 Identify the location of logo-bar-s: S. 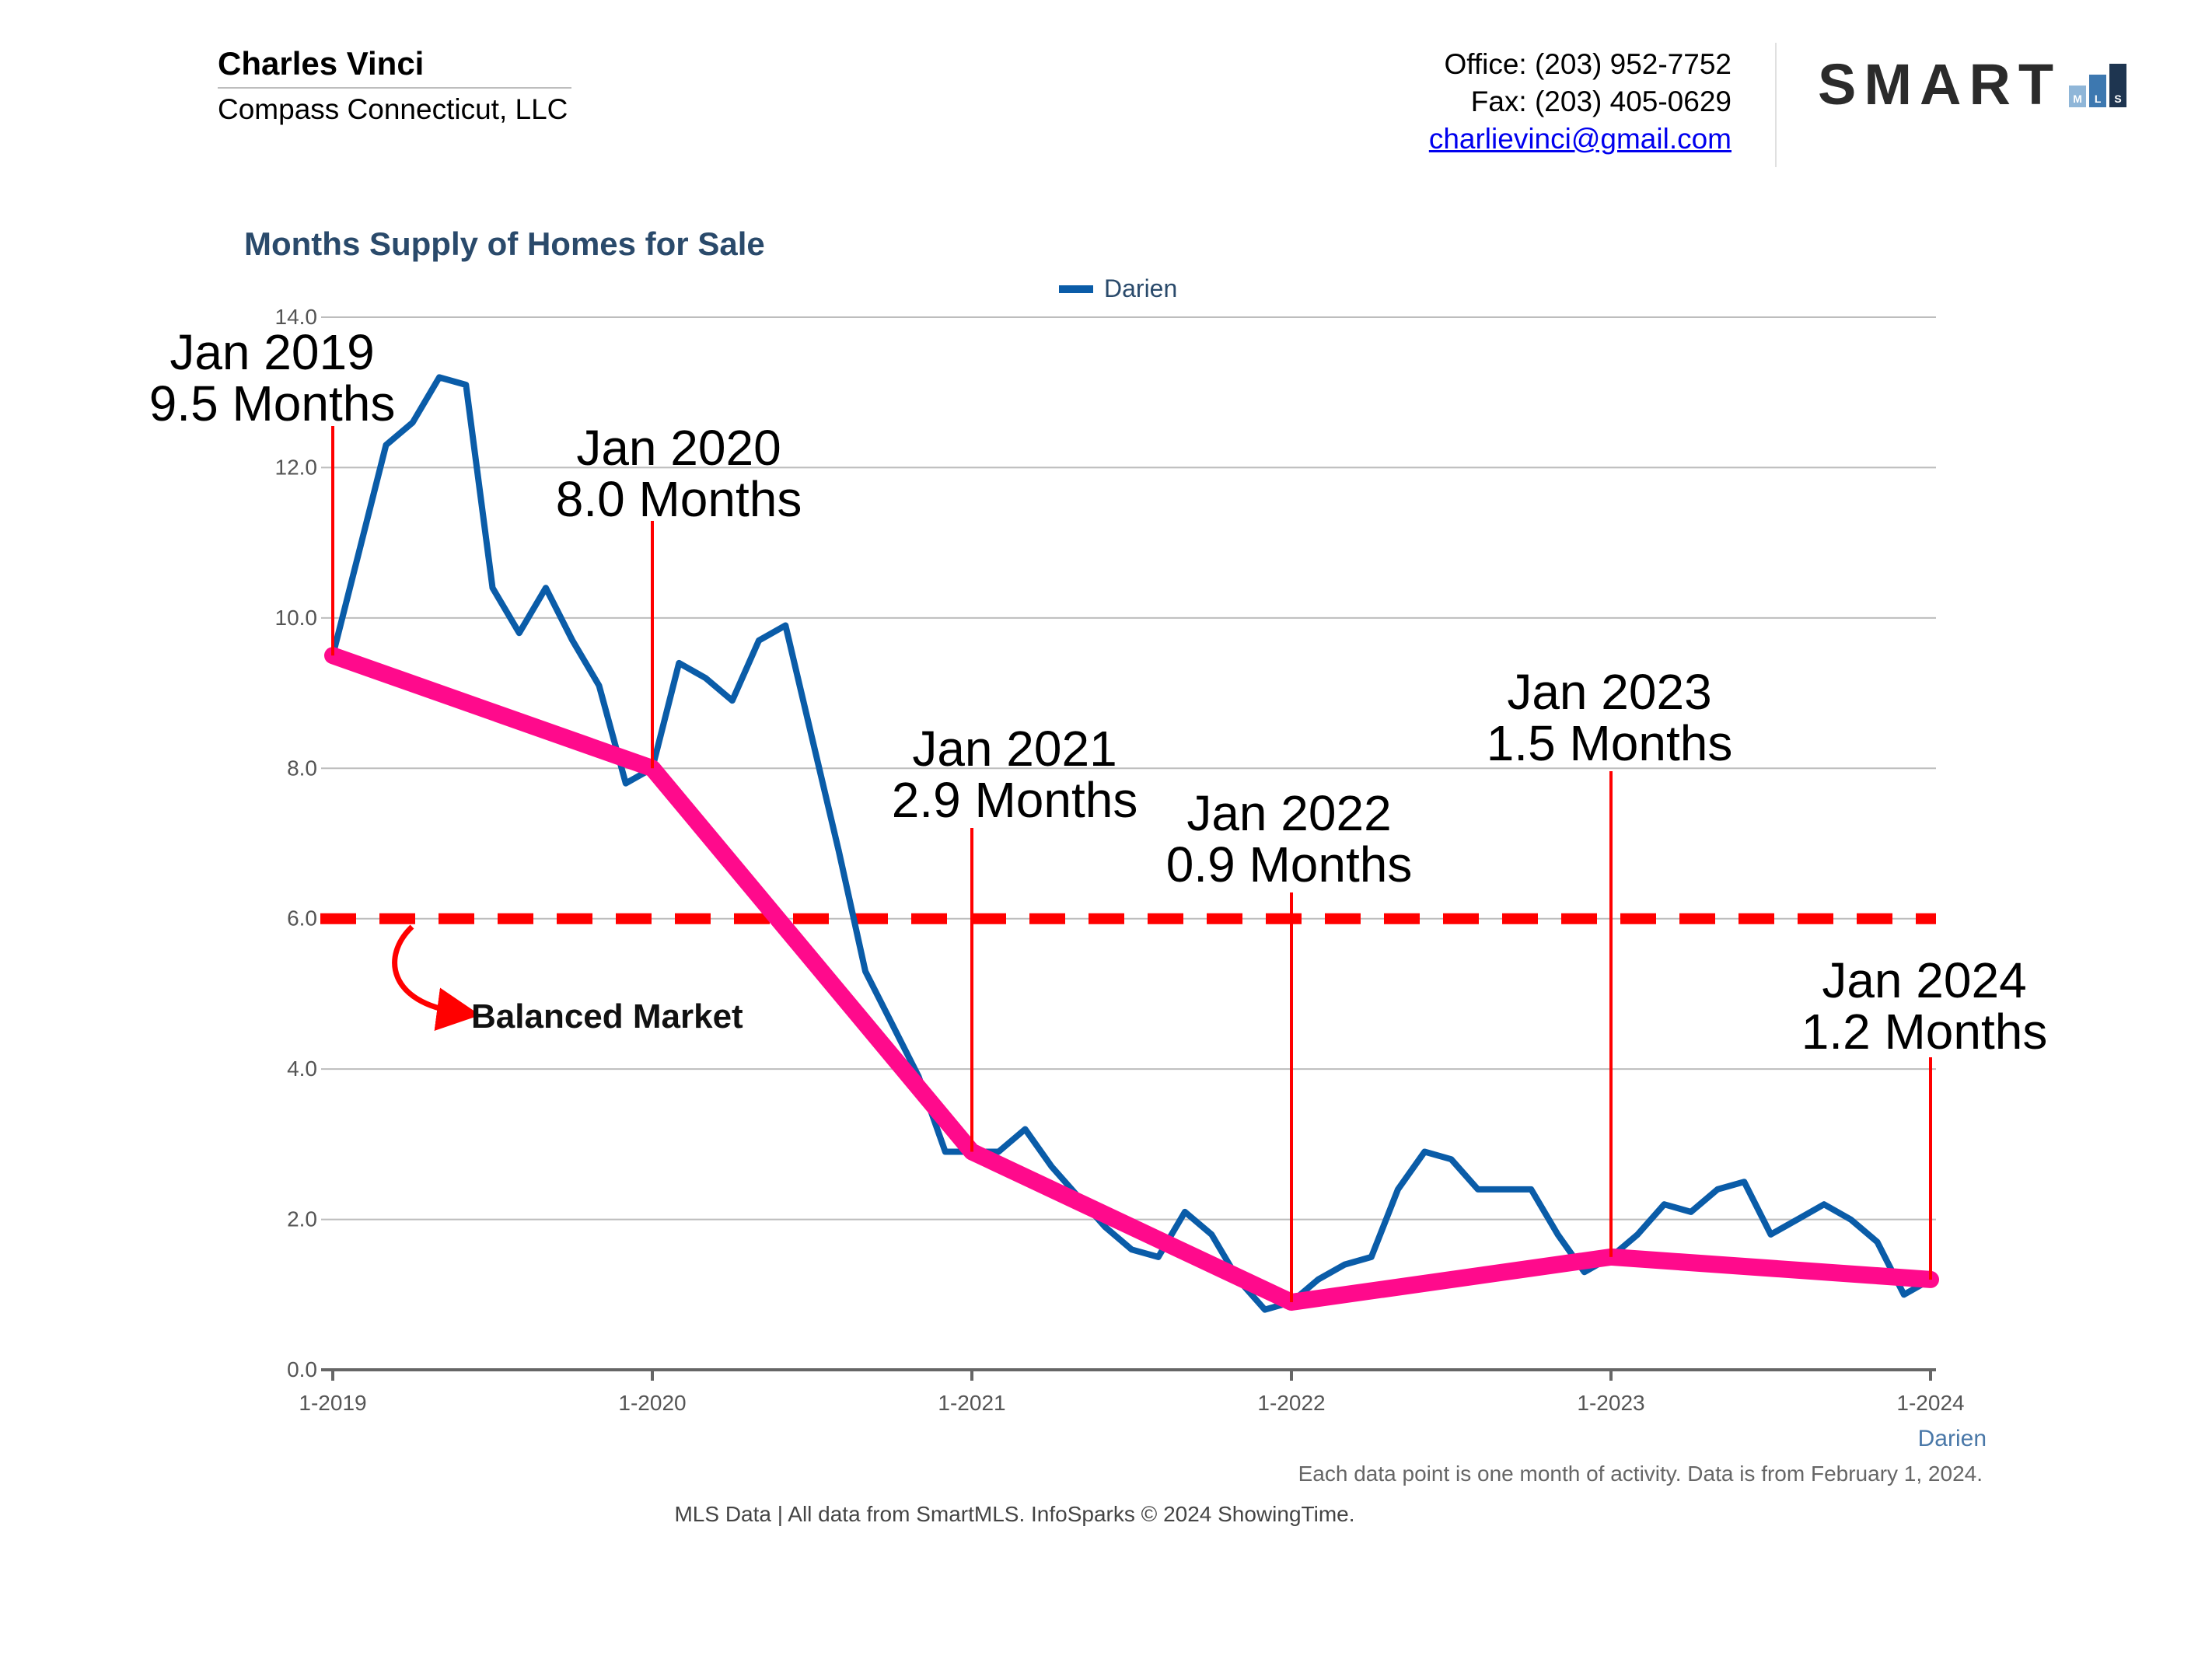
(2118, 85).